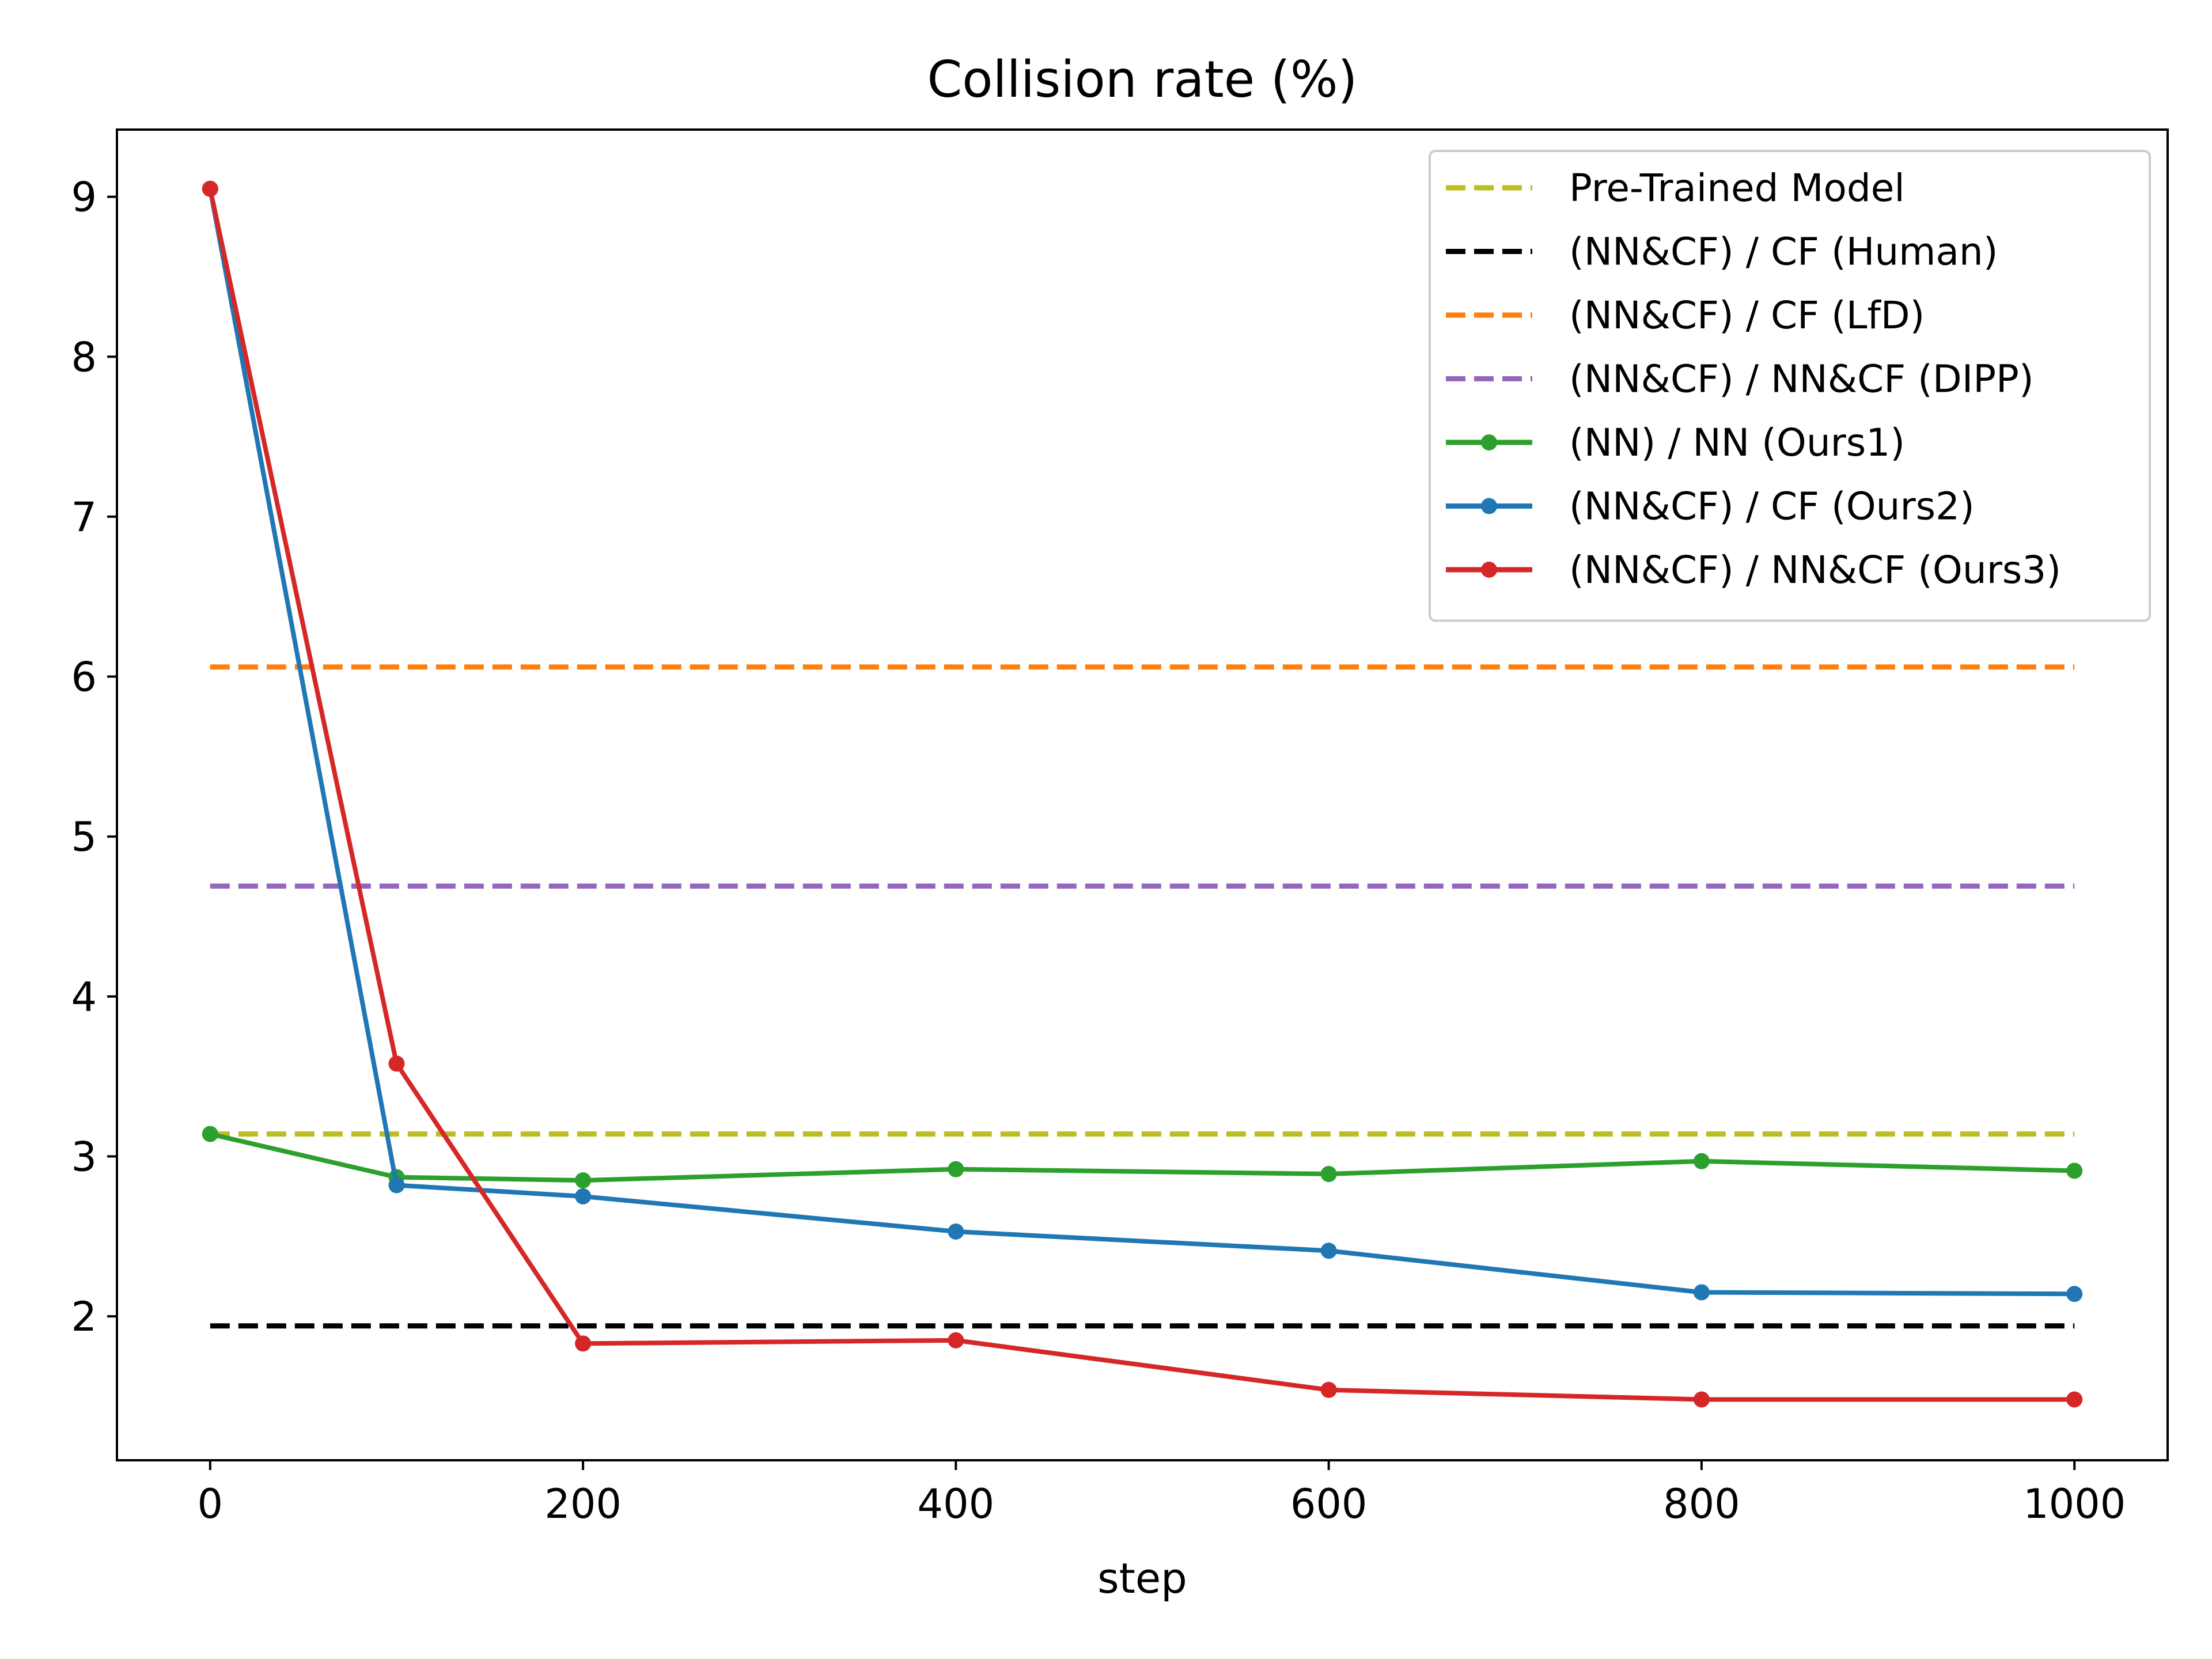  What do you see at coordinates (1701, 1504) in the screenshot?
I see `x-tick-label-800: 800` at bounding box center [1701, 1504].